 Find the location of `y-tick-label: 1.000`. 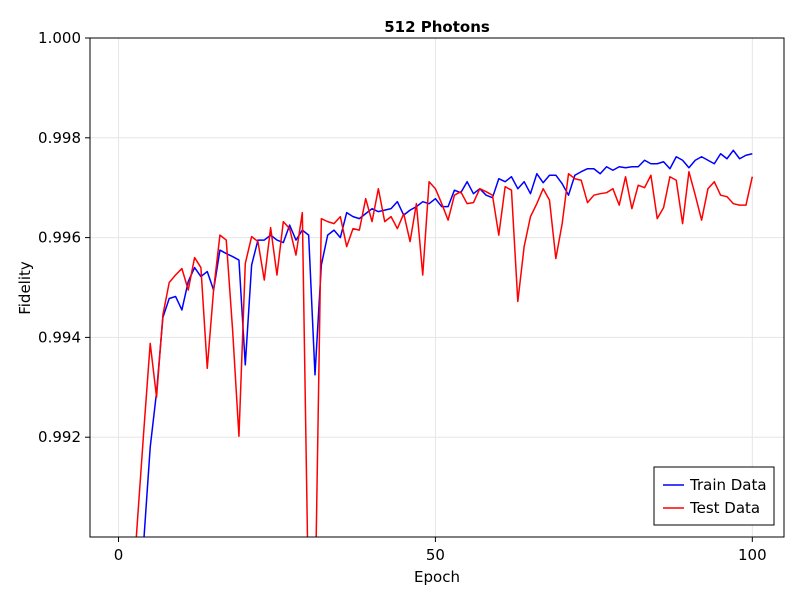

y-tick-label: 1.000 is located at coordinates (59, 38).